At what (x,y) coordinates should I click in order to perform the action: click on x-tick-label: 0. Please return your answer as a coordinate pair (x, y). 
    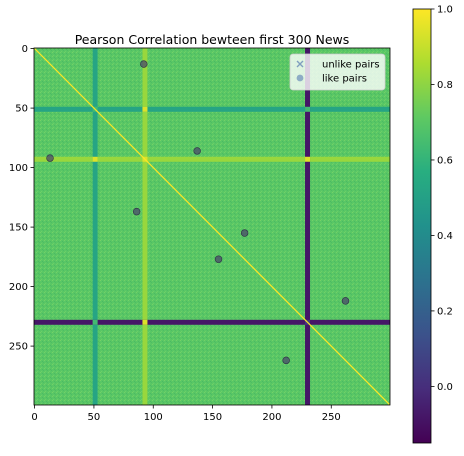
    Looking at the image, I should click on (34, 417).